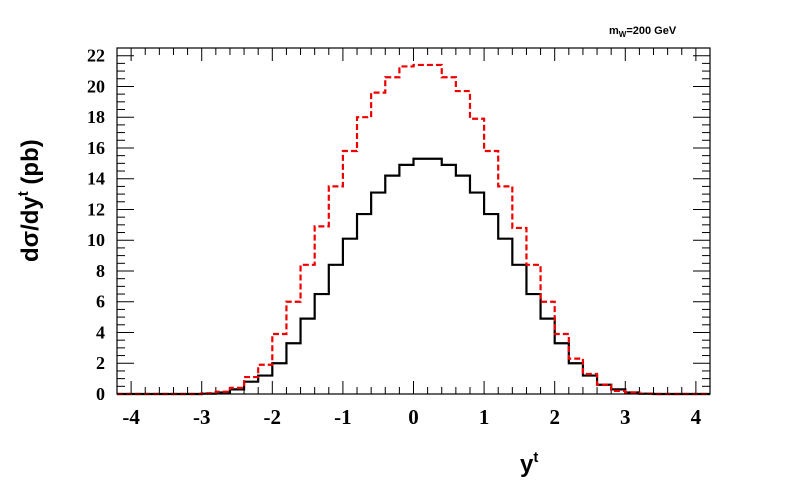  What do you see at coordinates (131, 417) in the screenshot?
I see `x-tick-label: -4` at bounding box center [131, 417].